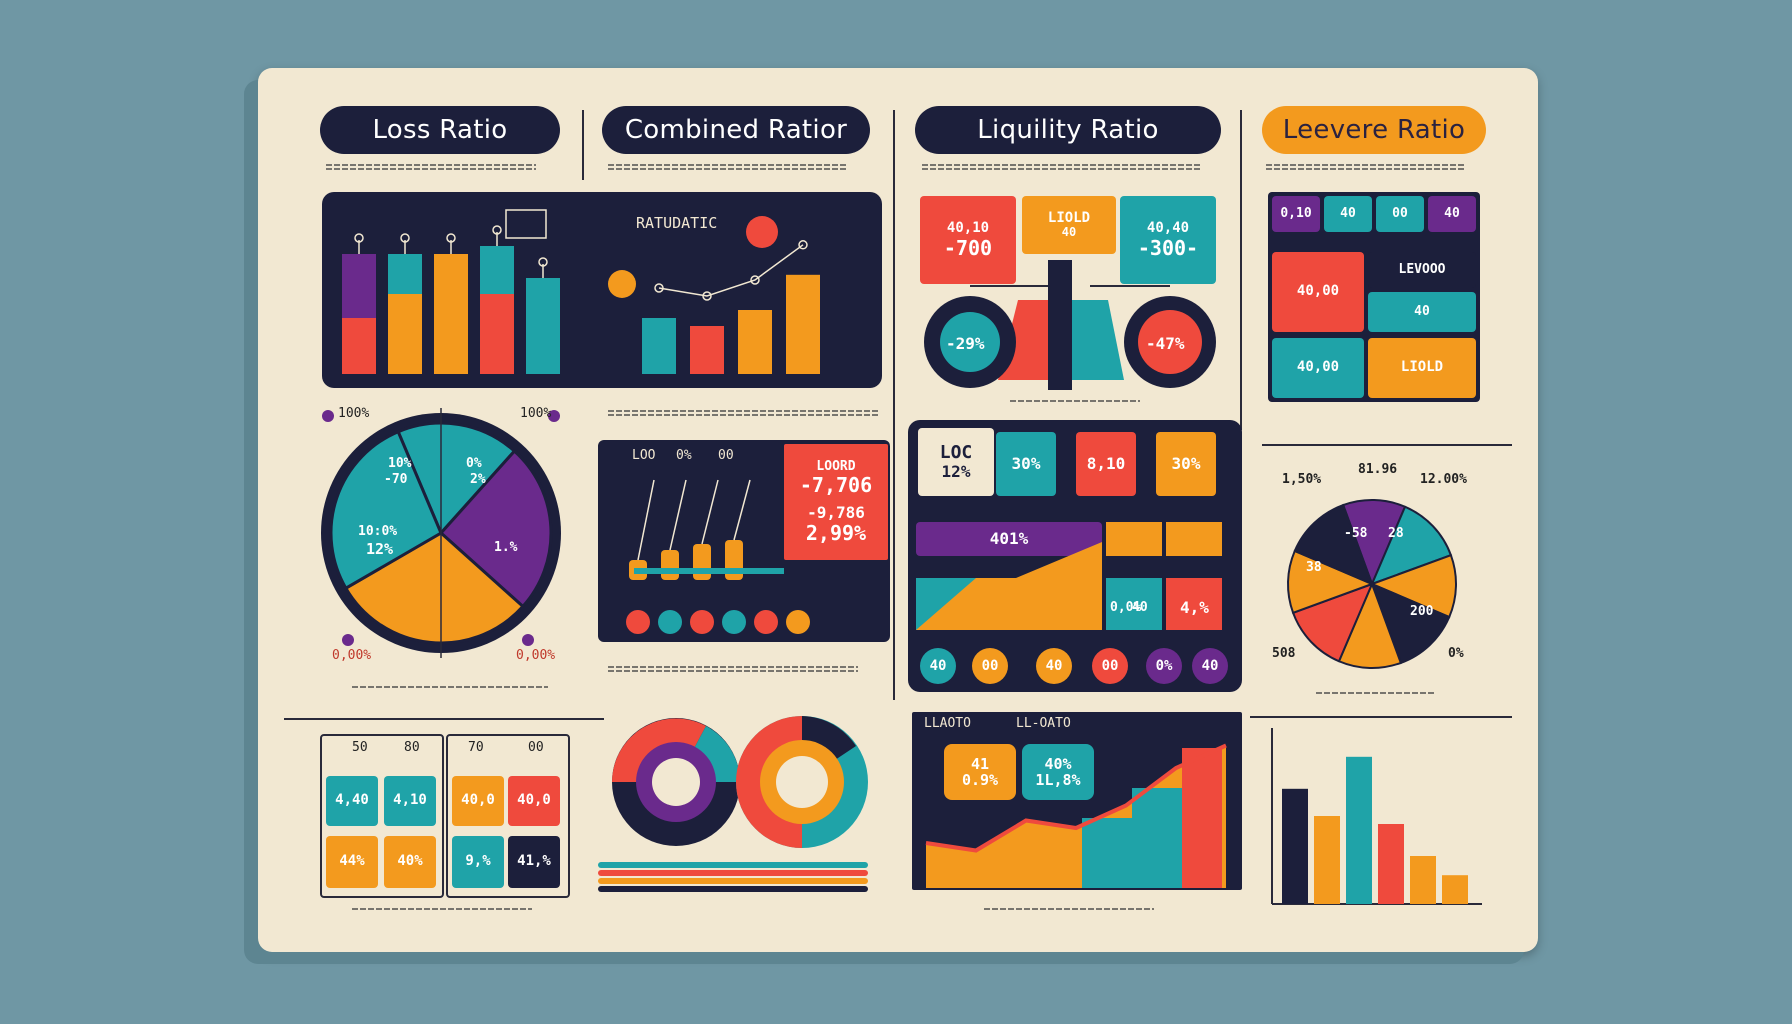 The image size is (1792, 1024). I want to click on pie-label: 81.96, so click(1378, 469).